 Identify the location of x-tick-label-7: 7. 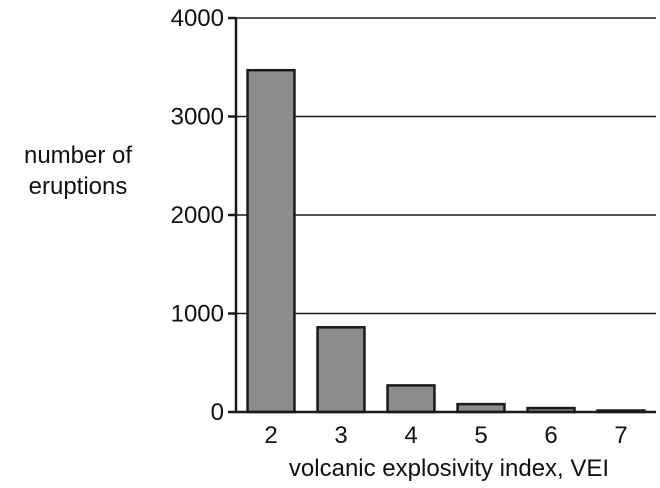
(620, 435).